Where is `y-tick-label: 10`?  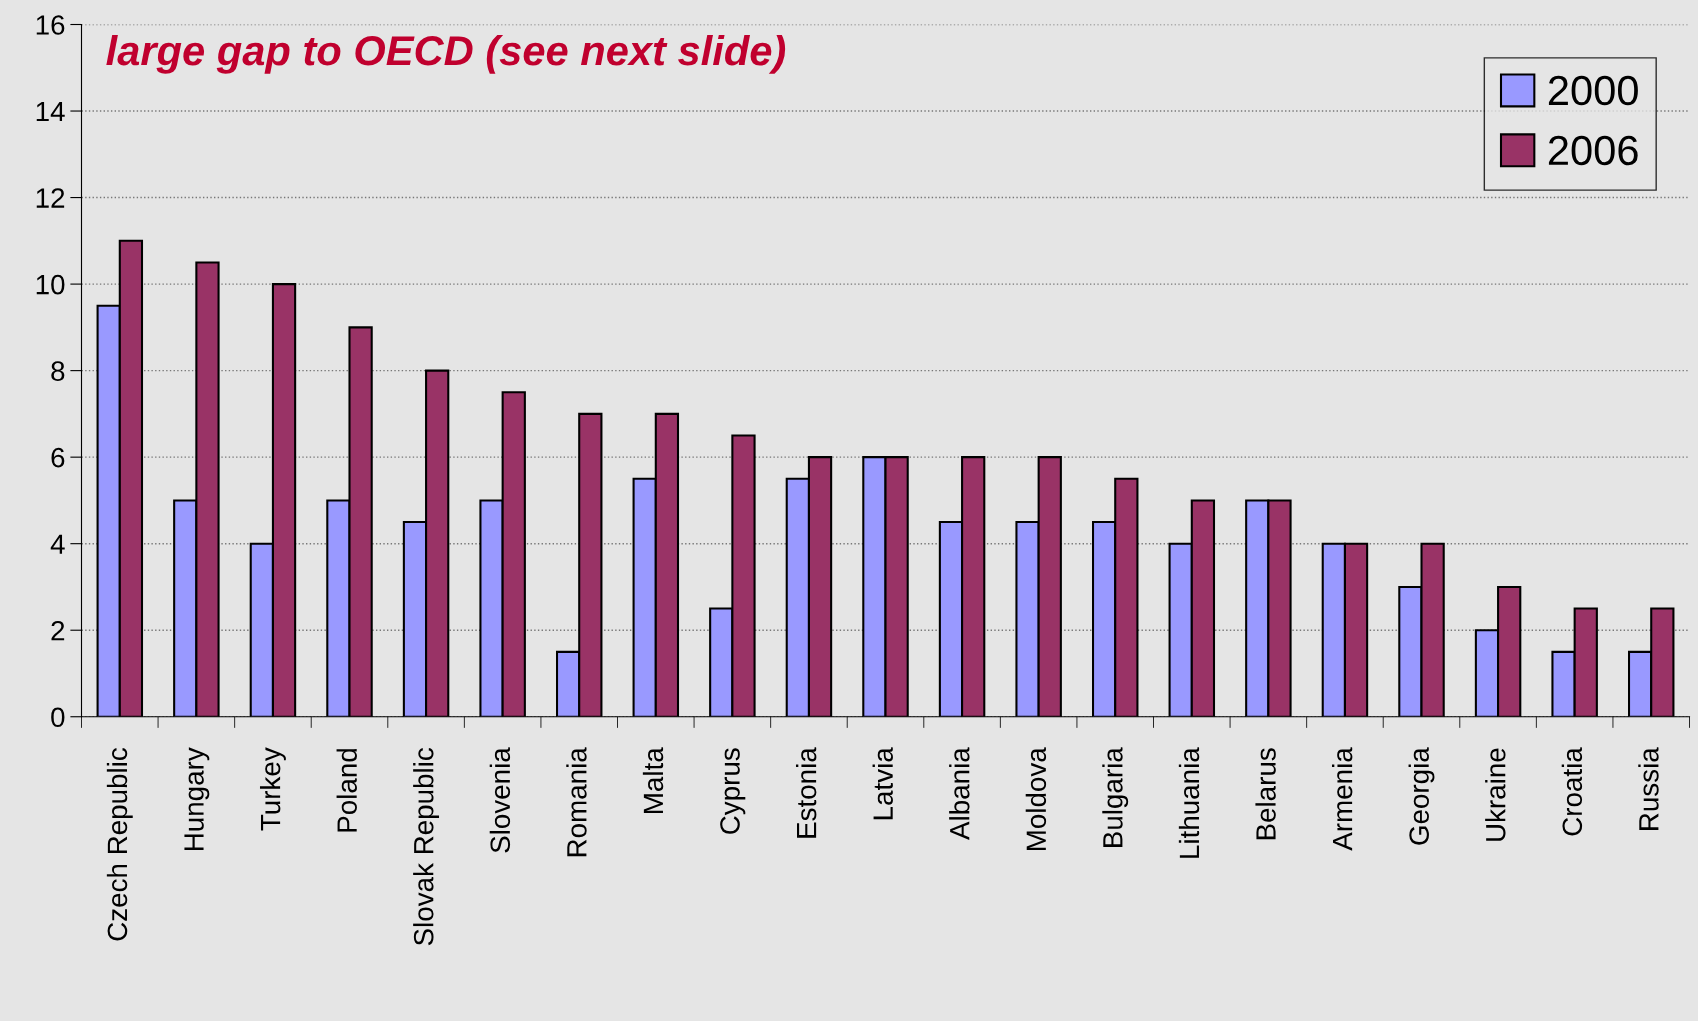
y-tick-label: 10 is located at coordinates (50, 284).